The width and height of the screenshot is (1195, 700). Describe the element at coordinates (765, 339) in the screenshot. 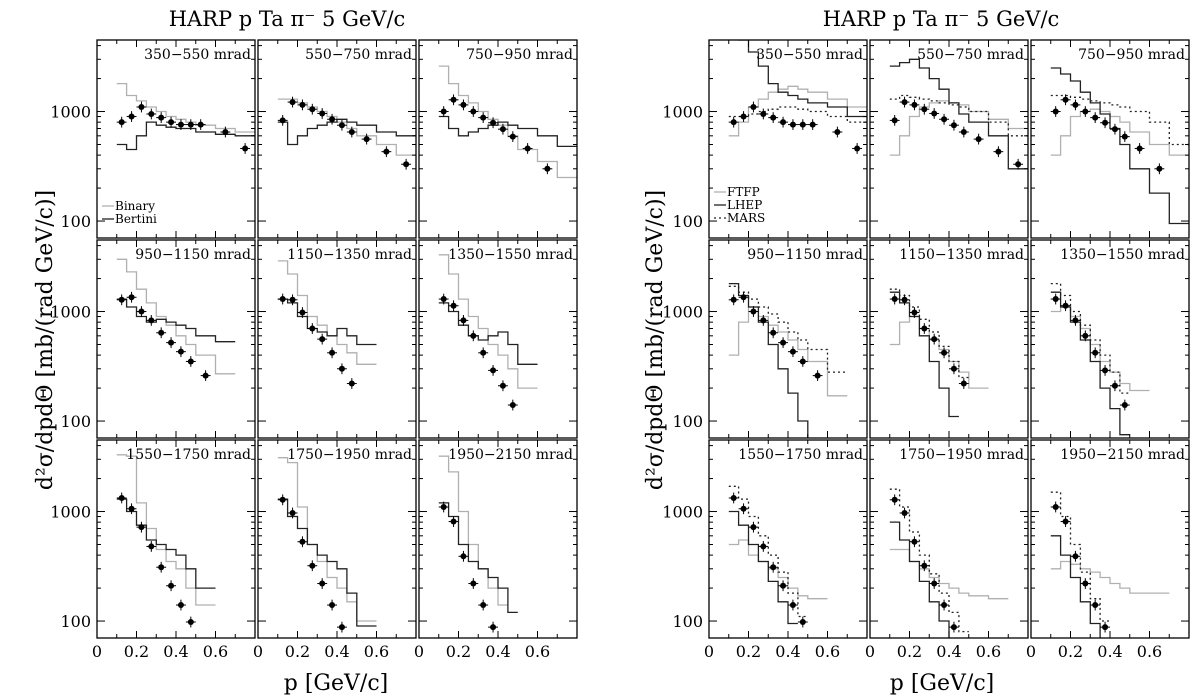

I see `right-panel-4: 950−1150 mrad 1000 100` at that location.